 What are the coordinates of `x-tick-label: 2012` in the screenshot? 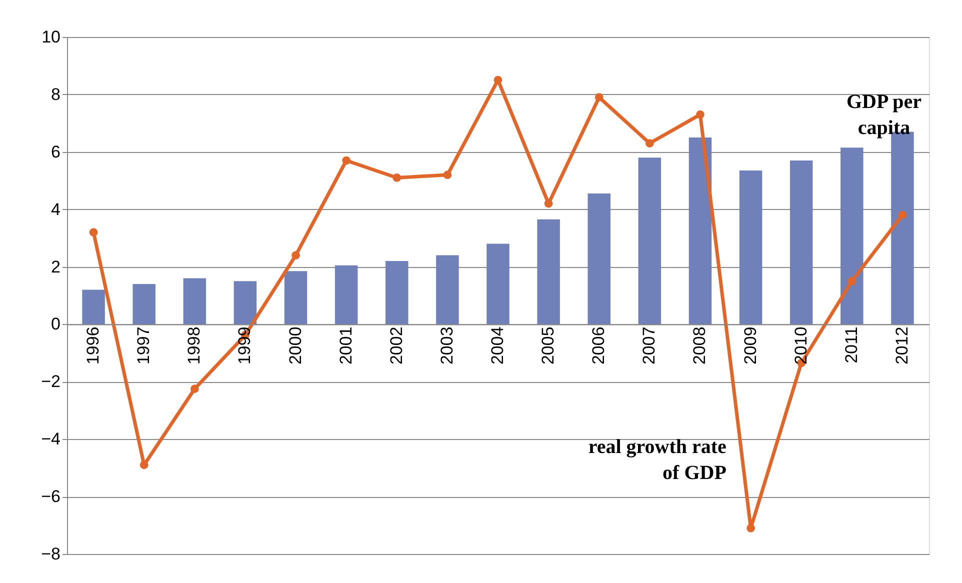 It's located at (902, 345).